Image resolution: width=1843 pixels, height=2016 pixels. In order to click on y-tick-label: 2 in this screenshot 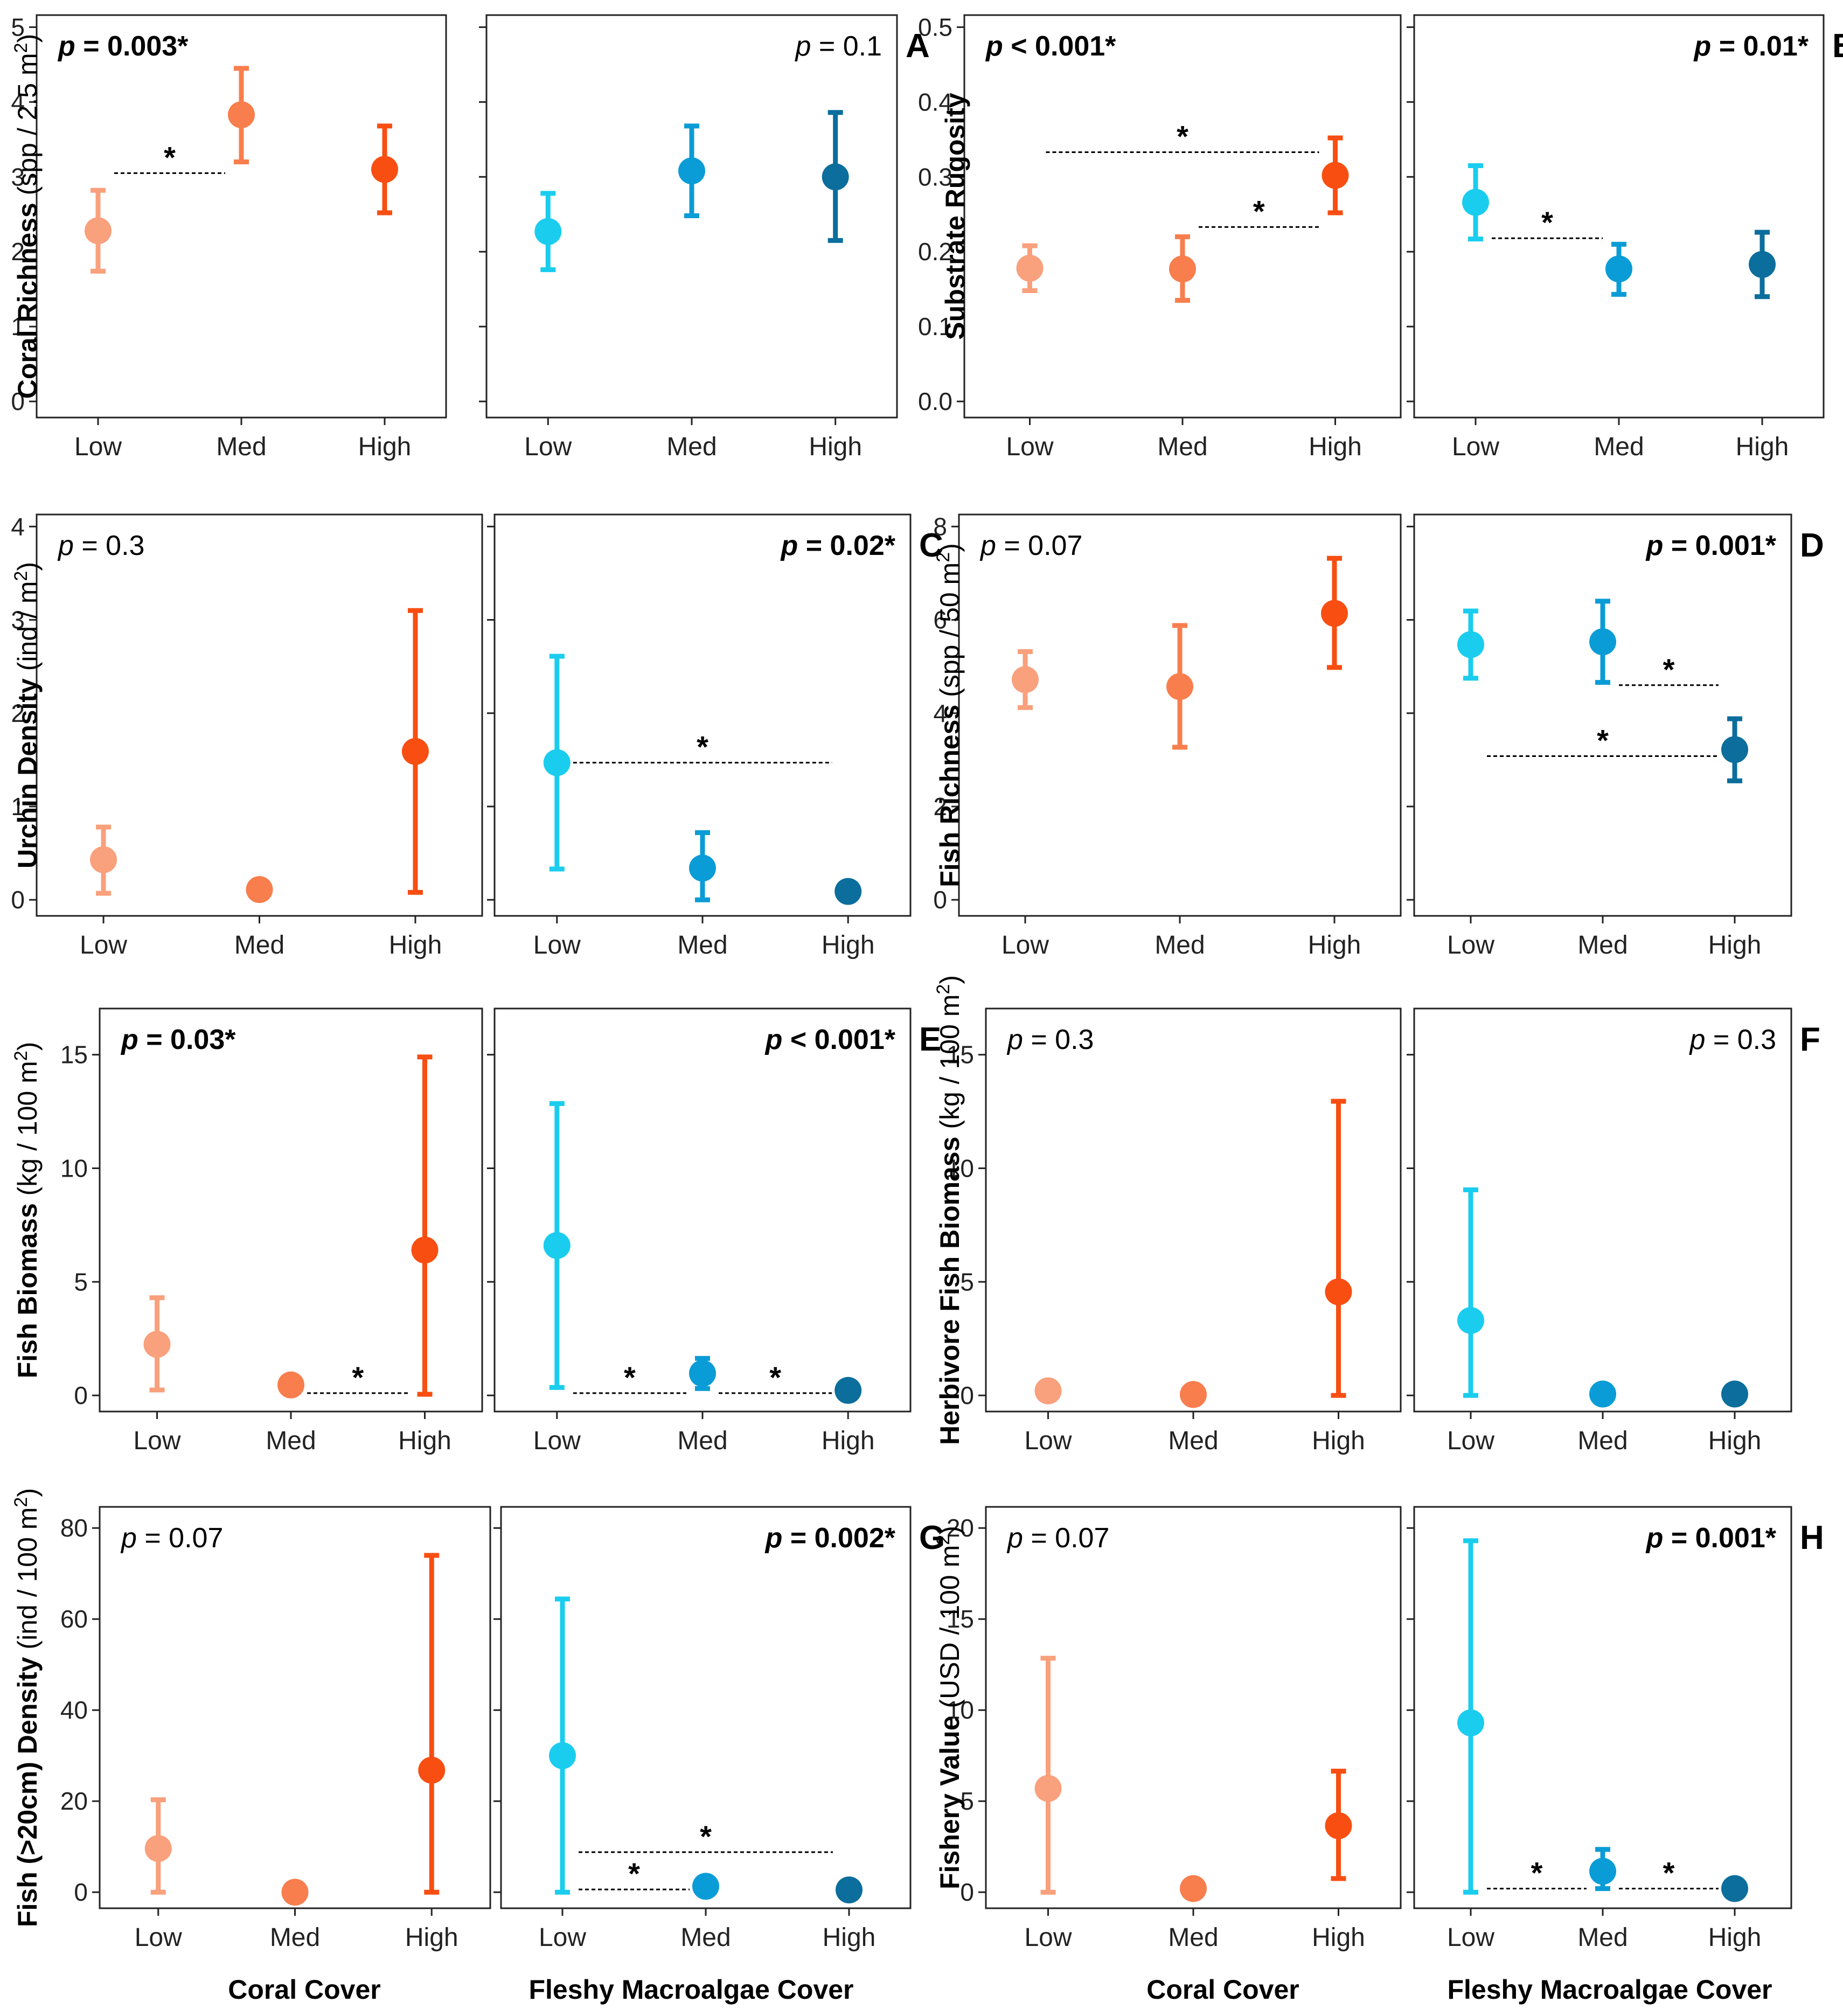, I will do `click(18, 713)`.